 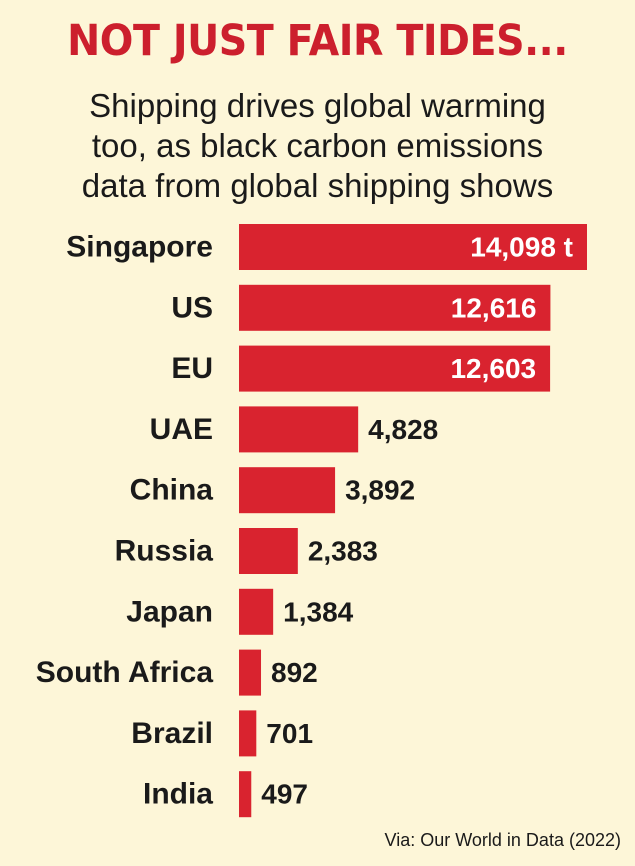 What do you see at coordinates (380, 490) in the screenshot?
I see `value-label: 3,892` at bounding box center [380, 490].